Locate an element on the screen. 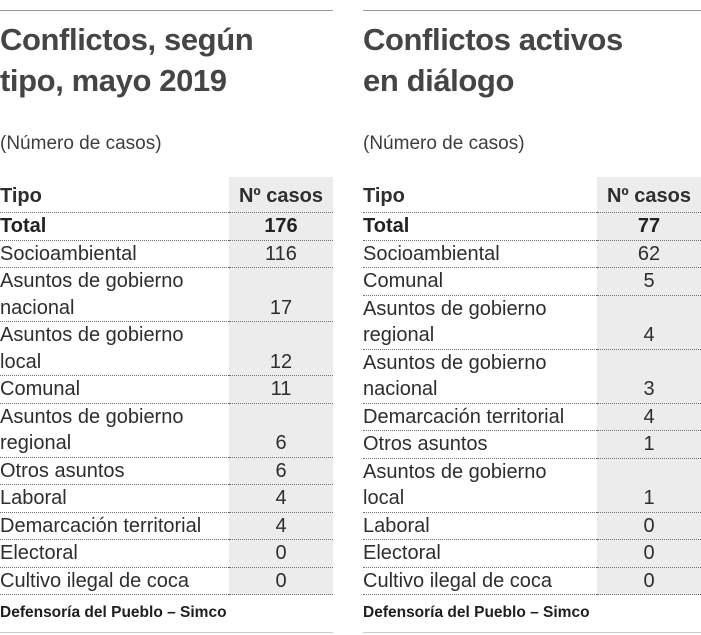  table-row: Socioambiental 62 is located at coordinates (532, 254).